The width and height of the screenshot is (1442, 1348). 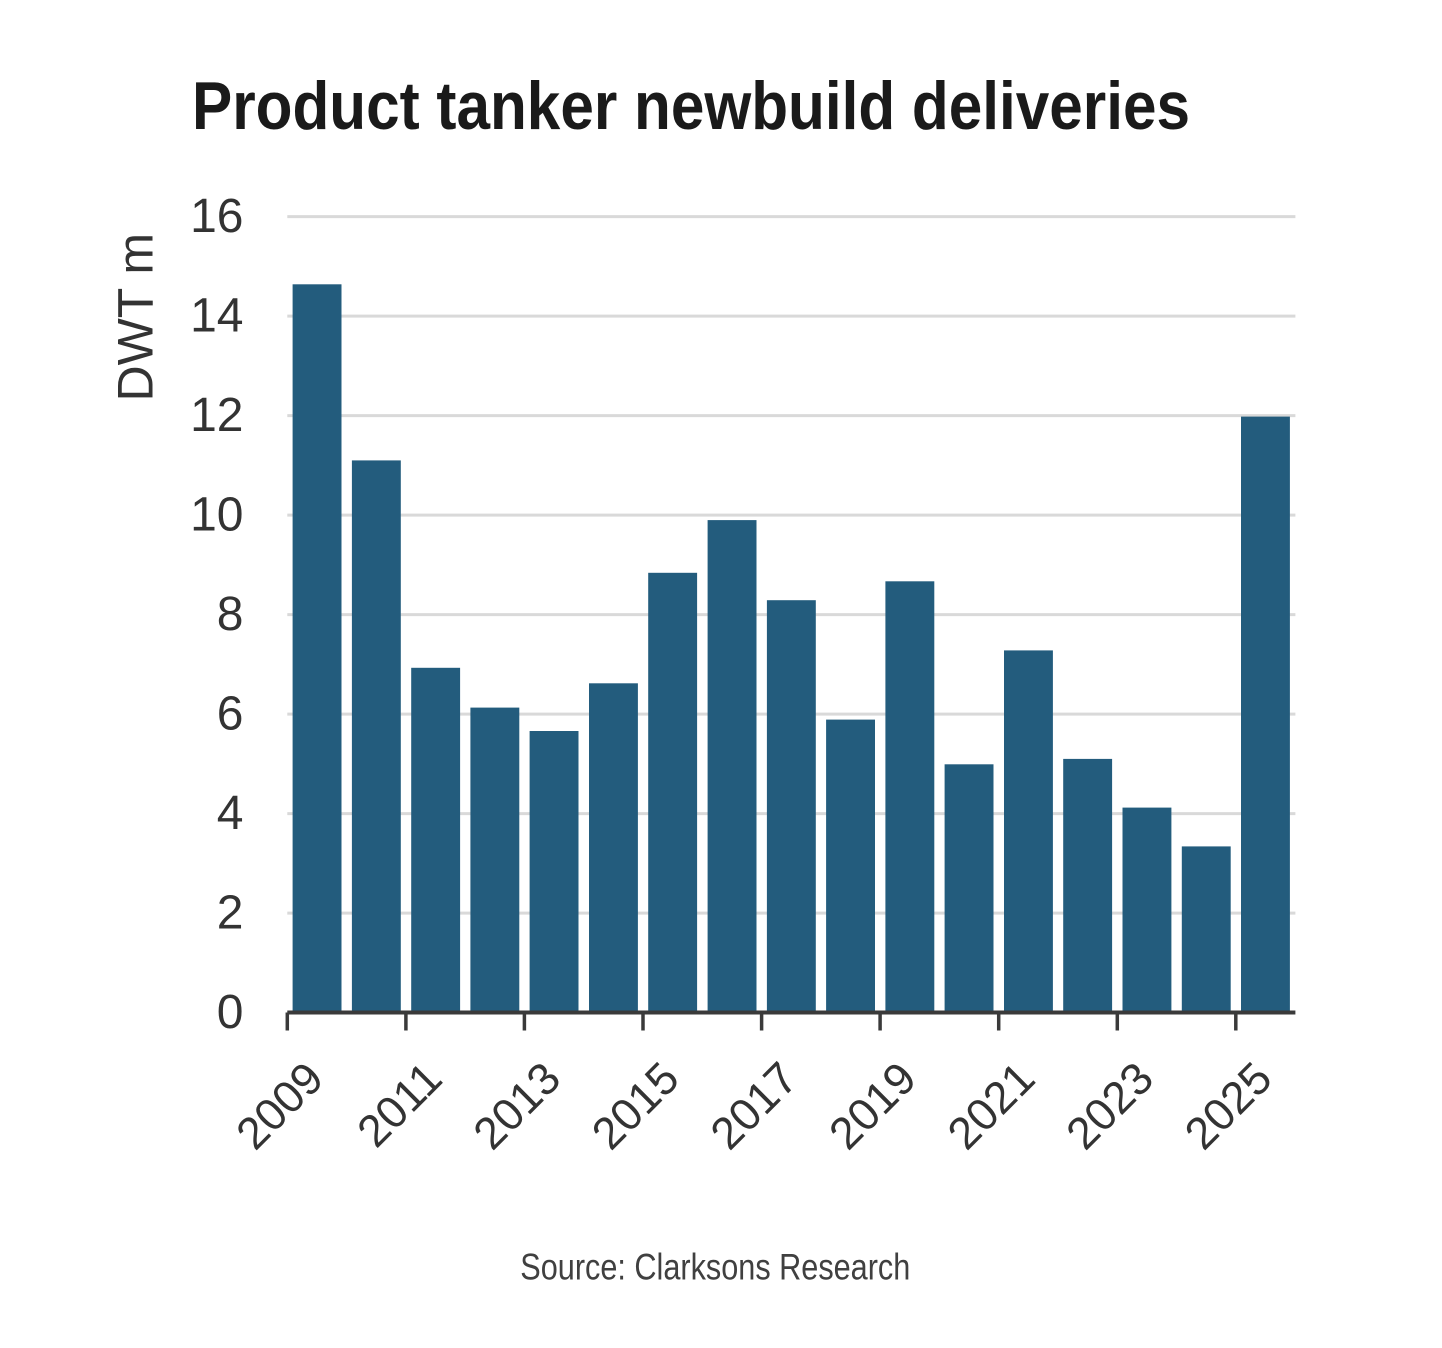 What do you see at coordinates (230, 614) in the screenshot?
I see `svg-text: 8` at bounding box center [230, 614].